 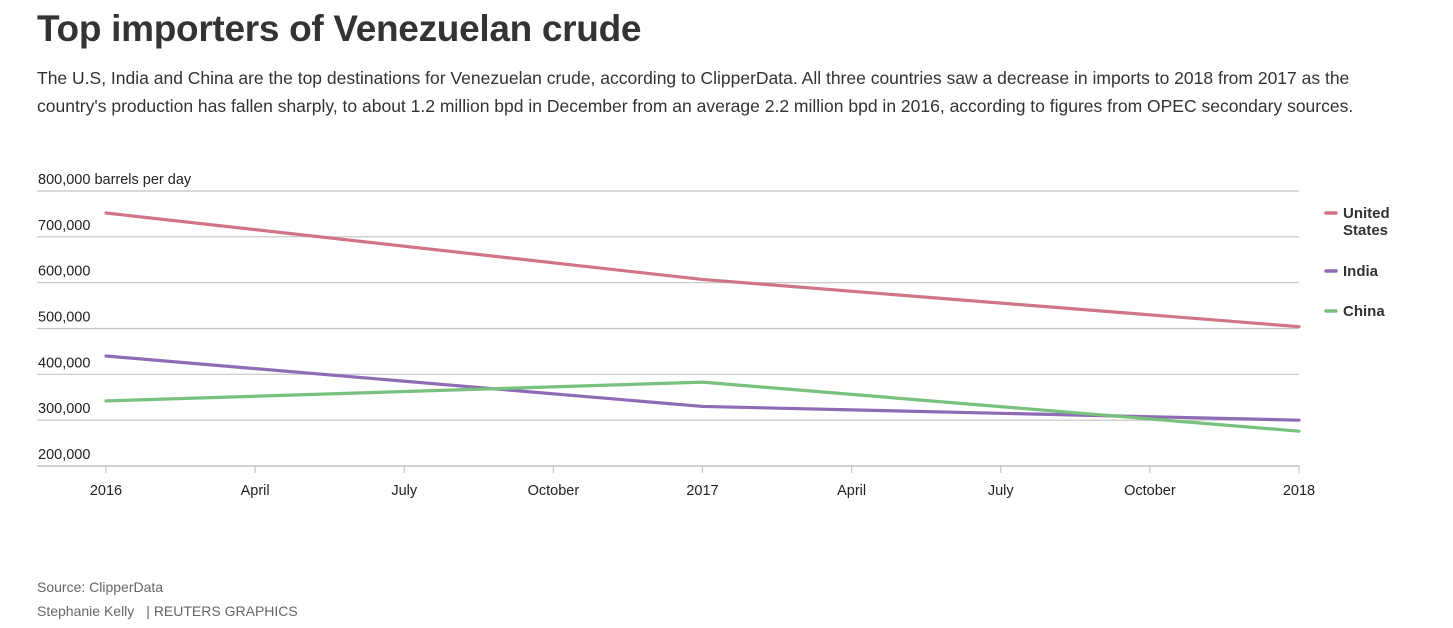 I want to click on legend-item-china: China, so click(x=1354, y=311).